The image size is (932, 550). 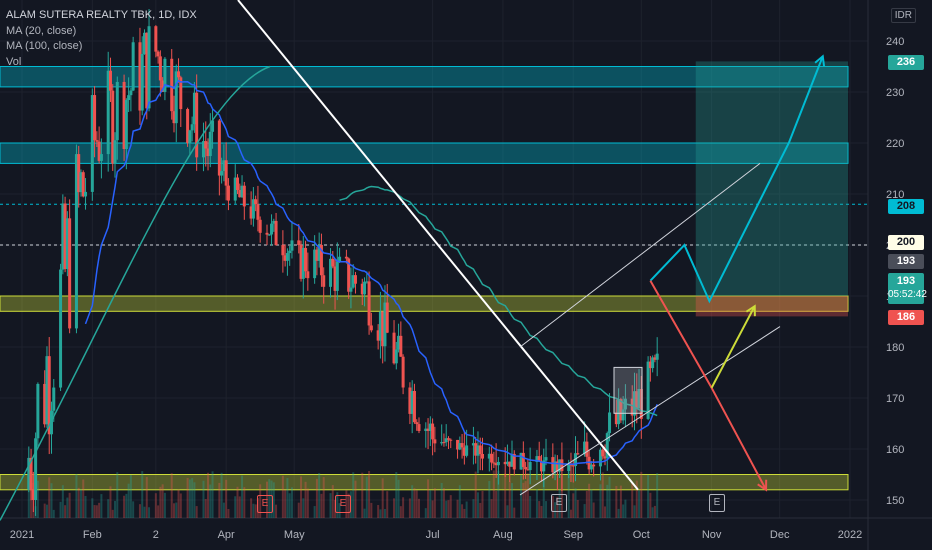 I want to click on indicator-vol: Vol, so click(x=14, y=61).